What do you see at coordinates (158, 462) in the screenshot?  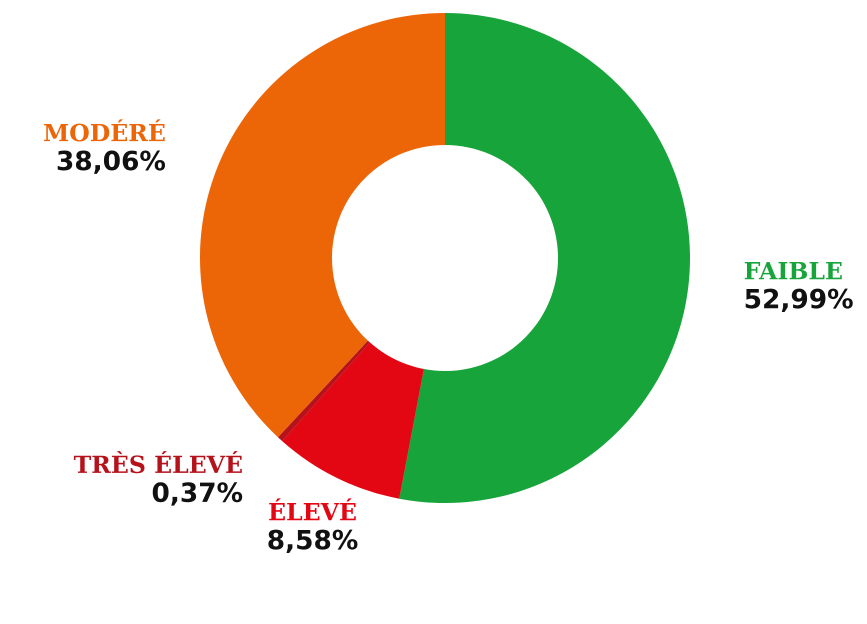 I see `slice-label: TRÈS ÉLEVÉ` at bounding box center [158, 462].